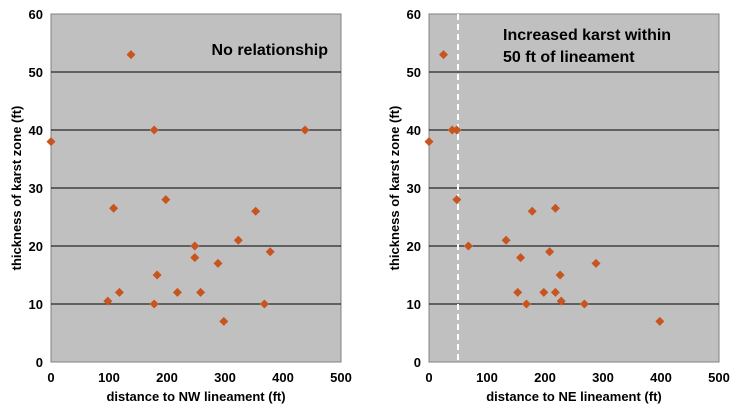 The width and height of the screenshot is (750, 419). What do you see at coordinates (270, 50) in the screenshot?
I see `chart-title: No relationship` at bounding box center [270, 50].